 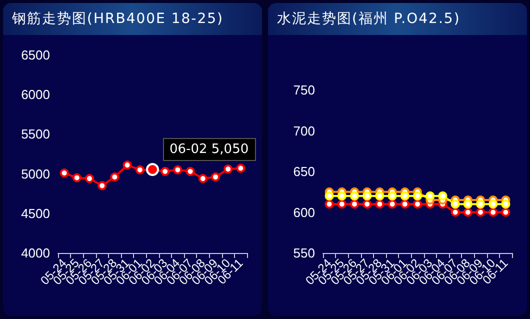 What do you see at coordinates (35, 55) in the screenshot?
I see `y-tick-label: 6500` at bounding box center [35, 55].